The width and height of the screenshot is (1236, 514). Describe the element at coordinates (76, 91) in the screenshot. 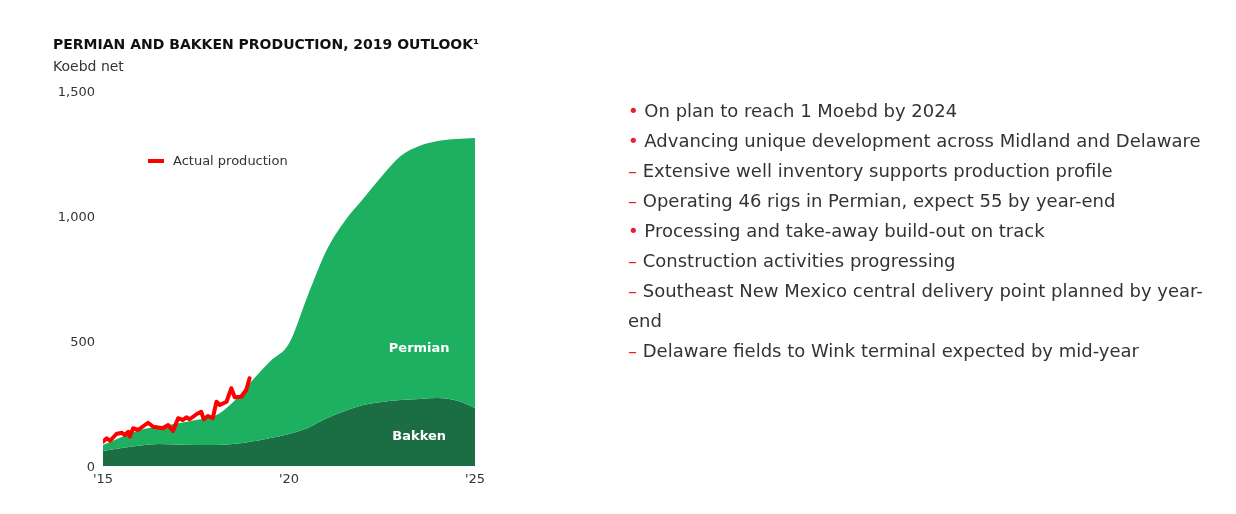

I see `y-tick-label: 1,500` at that location.